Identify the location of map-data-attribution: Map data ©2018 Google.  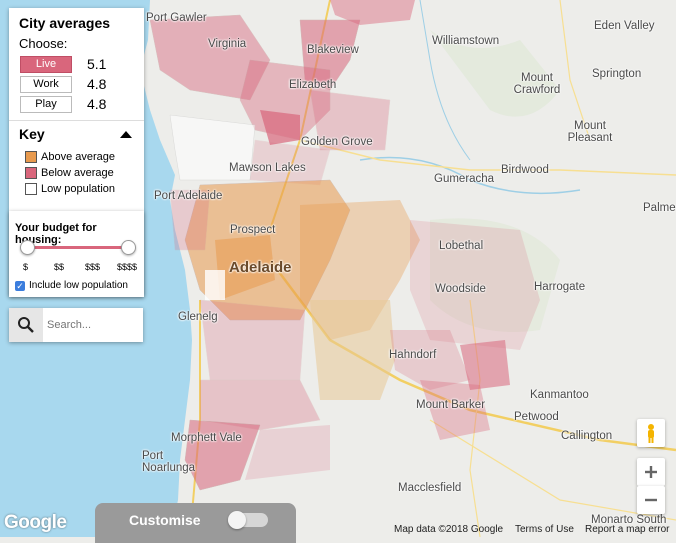
(449, 529).